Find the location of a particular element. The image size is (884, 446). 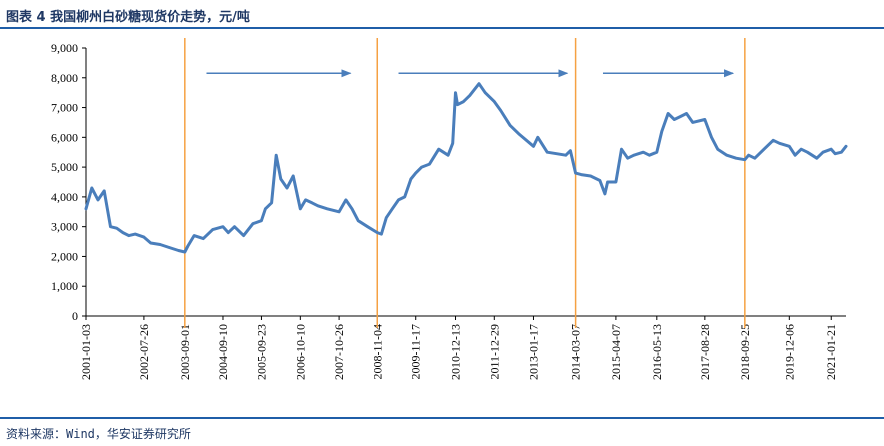

x-tick-label: 2014-03-07 is located at coordinates (576, 352).